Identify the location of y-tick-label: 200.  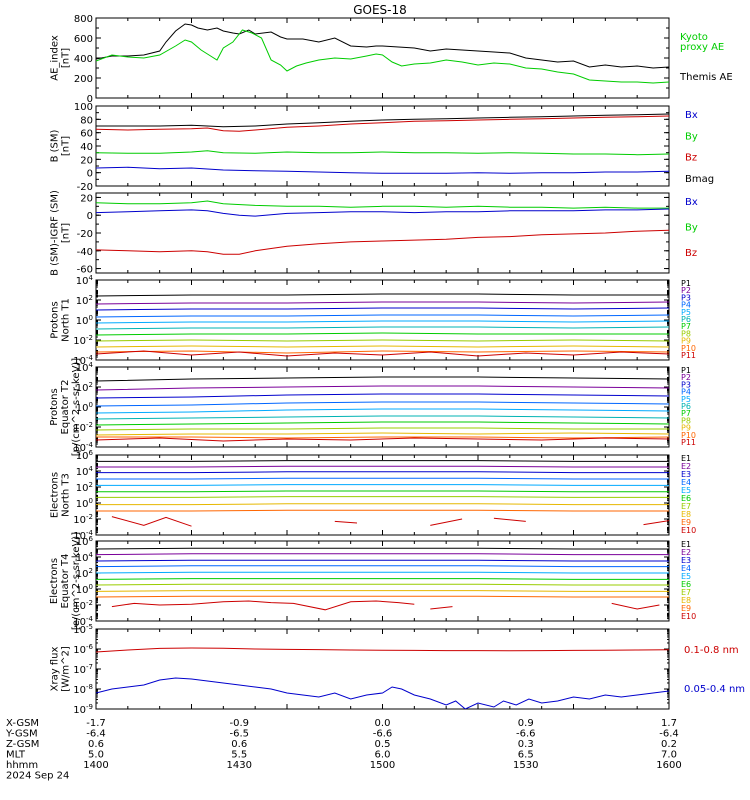
(83, 79).